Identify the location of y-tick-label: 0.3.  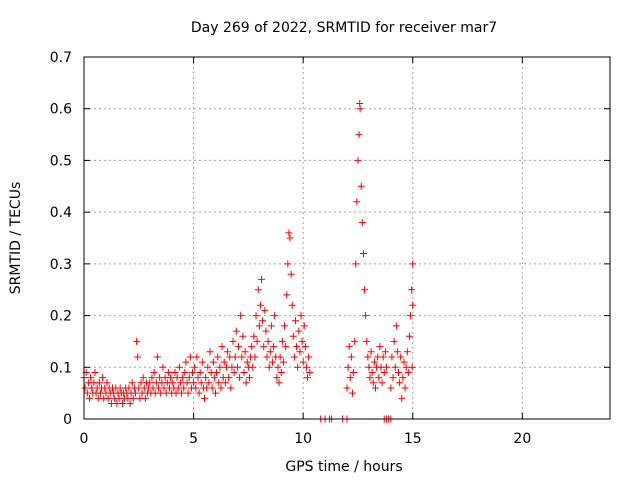
(61, 265).